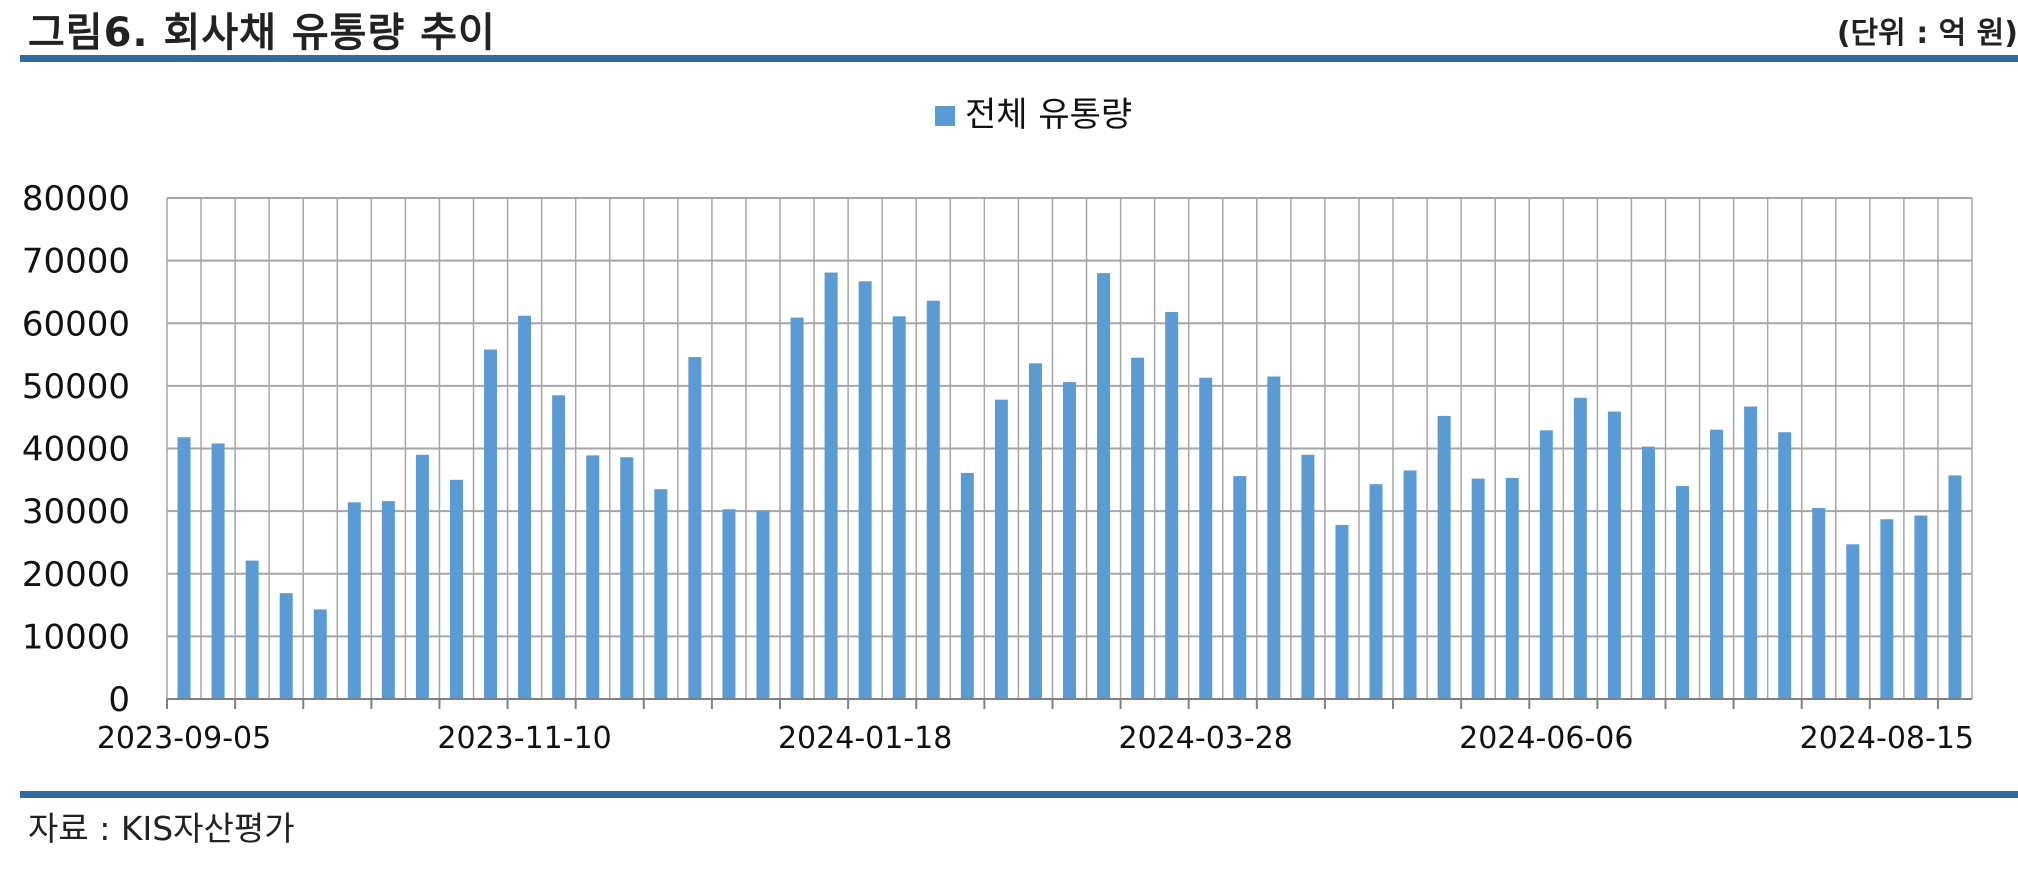 This screenshot has height=888, width=2018. What do you see at coordinates (76, 199) in the screenshot?
I see `y-tick-label: 80000` at bounding box center [76, 199].